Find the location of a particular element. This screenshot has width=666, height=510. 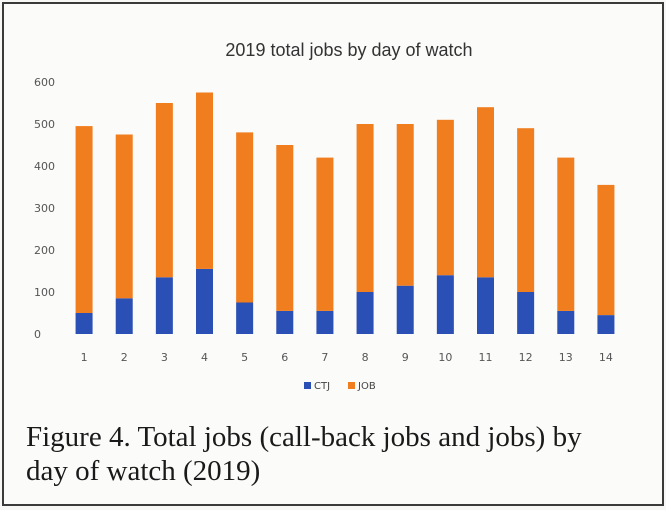

caption-line-2: day of watch (2019) is located at coordinates (143, 471).